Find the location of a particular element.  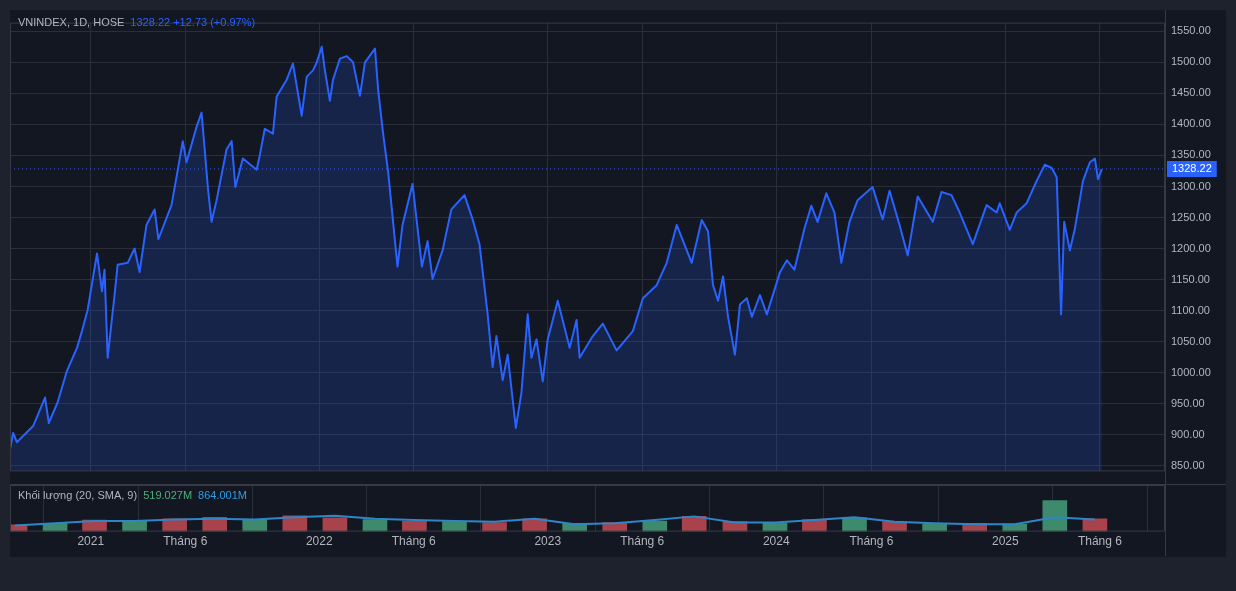

y-tick-label: 900.00 is located at coordinates (1188, 433).